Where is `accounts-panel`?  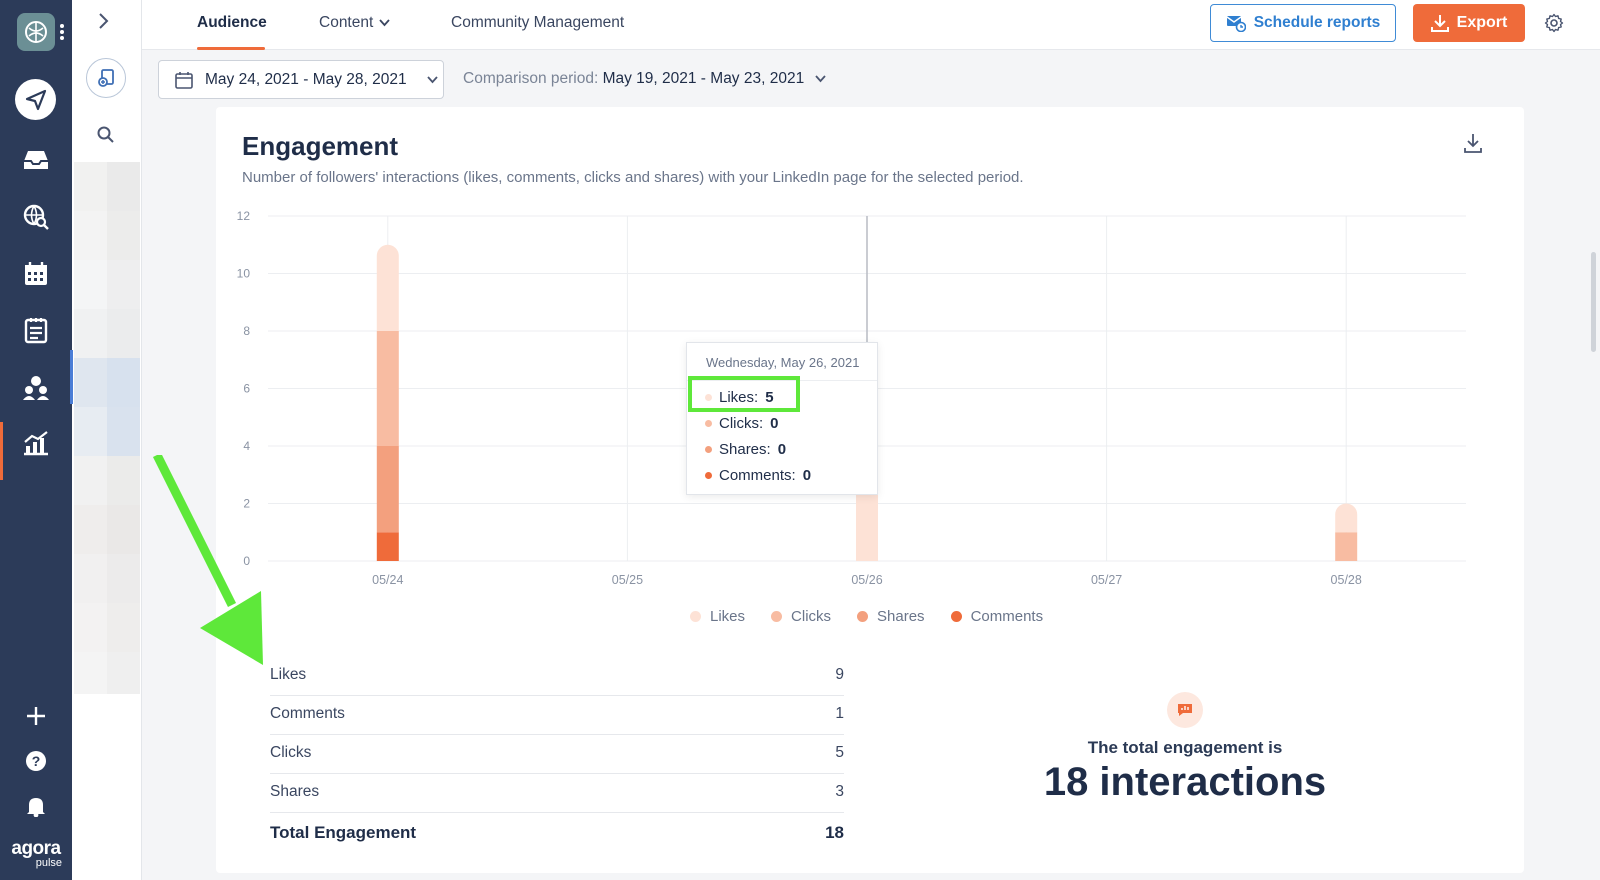 accounts-panel is located at coordinates (106, 440).